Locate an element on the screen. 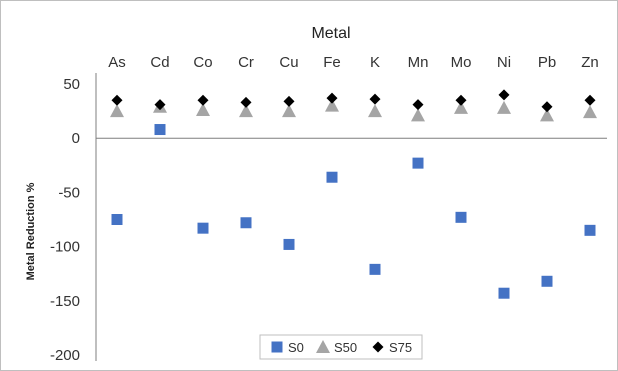  category-label: Co is located at coordinates (202, 62).